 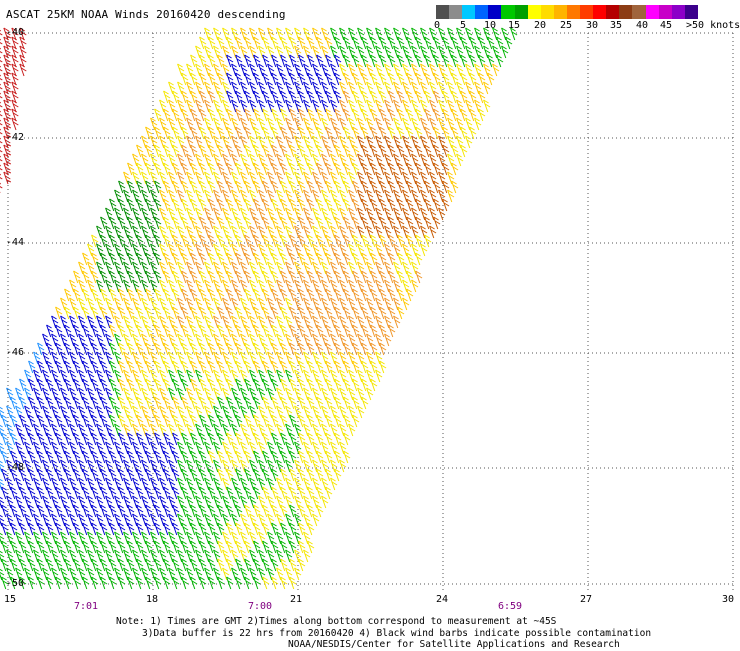 What do you see at coordinates (15, 32) in the screenshot?
I see `lat-label: -40` at bounding box center [15, 32].